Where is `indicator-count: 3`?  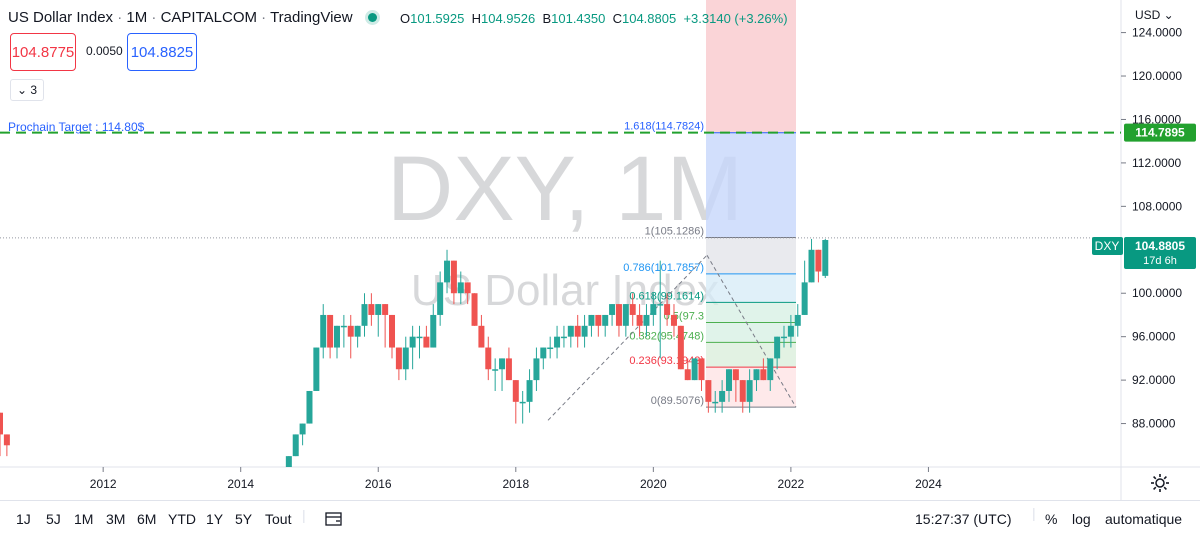 indicator-count: 3 is located at coordinates (34, 90).